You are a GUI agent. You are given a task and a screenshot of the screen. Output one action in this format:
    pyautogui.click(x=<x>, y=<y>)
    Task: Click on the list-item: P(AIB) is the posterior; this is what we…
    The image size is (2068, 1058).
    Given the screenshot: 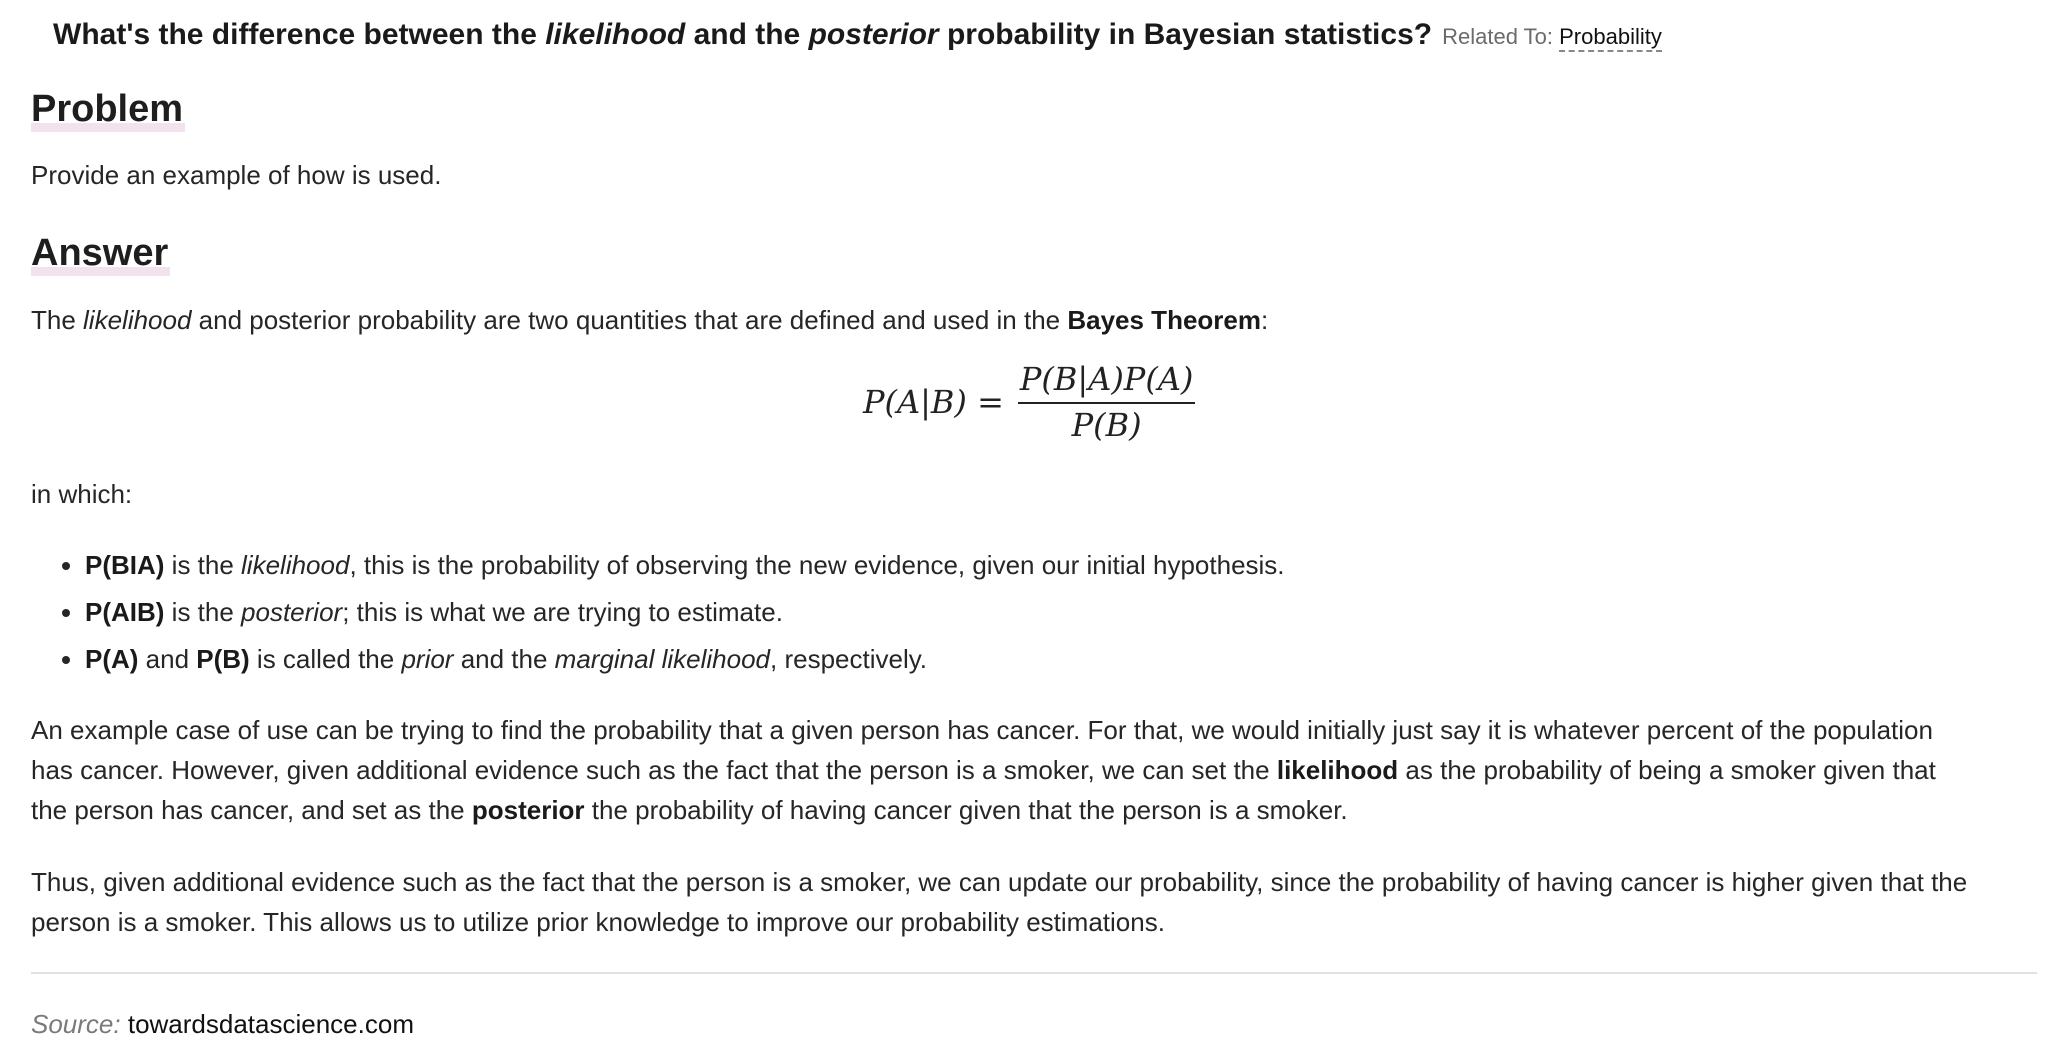 What is the action you would take?
    pyautogui.click(x=685, y=612)
    